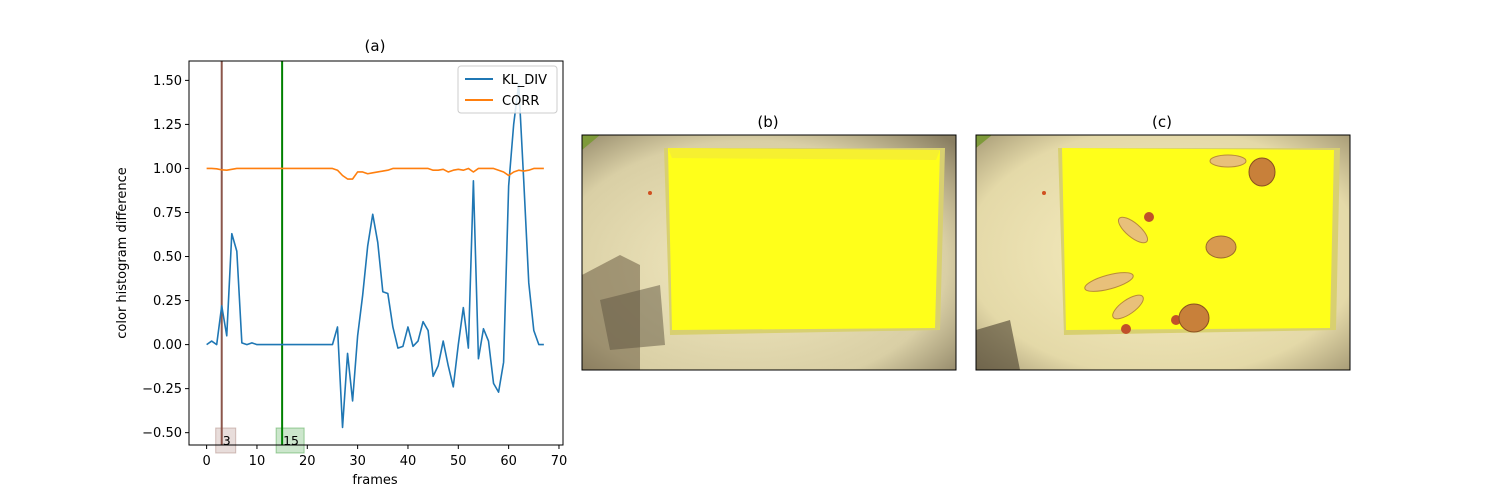  What do you see at coordinates (384, 457) in the screenshot?
I see `x-axis-ticks: 0 10 20 30 40 50 60 70` at bounding box center [384, 457].